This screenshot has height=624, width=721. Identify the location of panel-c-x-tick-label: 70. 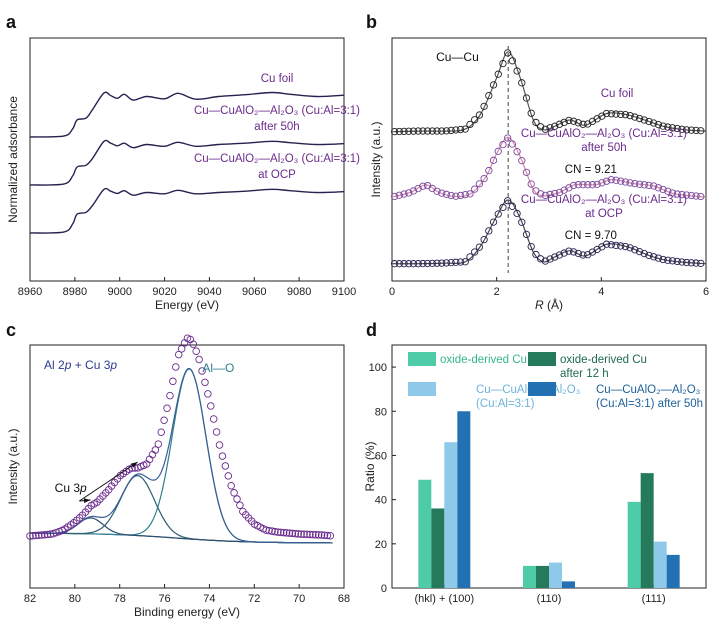
(299, 599).